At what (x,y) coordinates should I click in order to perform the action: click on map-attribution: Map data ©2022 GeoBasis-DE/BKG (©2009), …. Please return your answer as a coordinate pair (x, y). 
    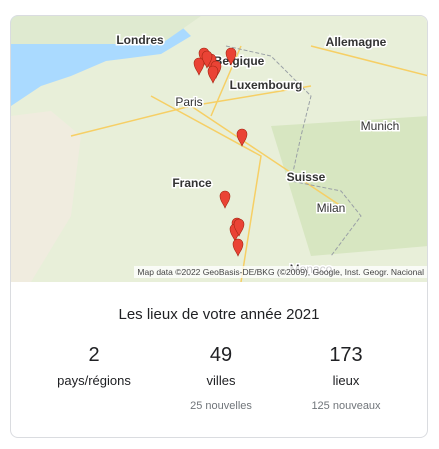
    Looking at the image, I should click on (280, 272).